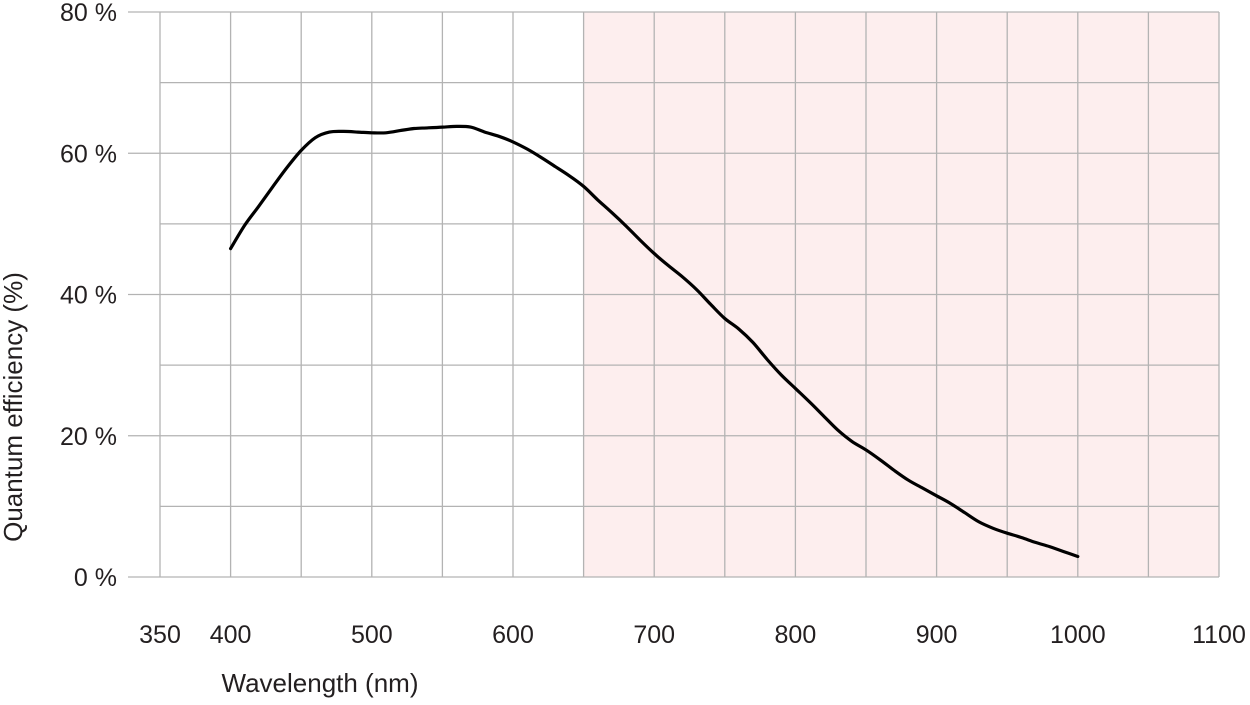 The image size is (1250, 705). Describe the element at coordinates (1078, 635) in the screenshot. I see `x-tick-label: 1000` at that location.